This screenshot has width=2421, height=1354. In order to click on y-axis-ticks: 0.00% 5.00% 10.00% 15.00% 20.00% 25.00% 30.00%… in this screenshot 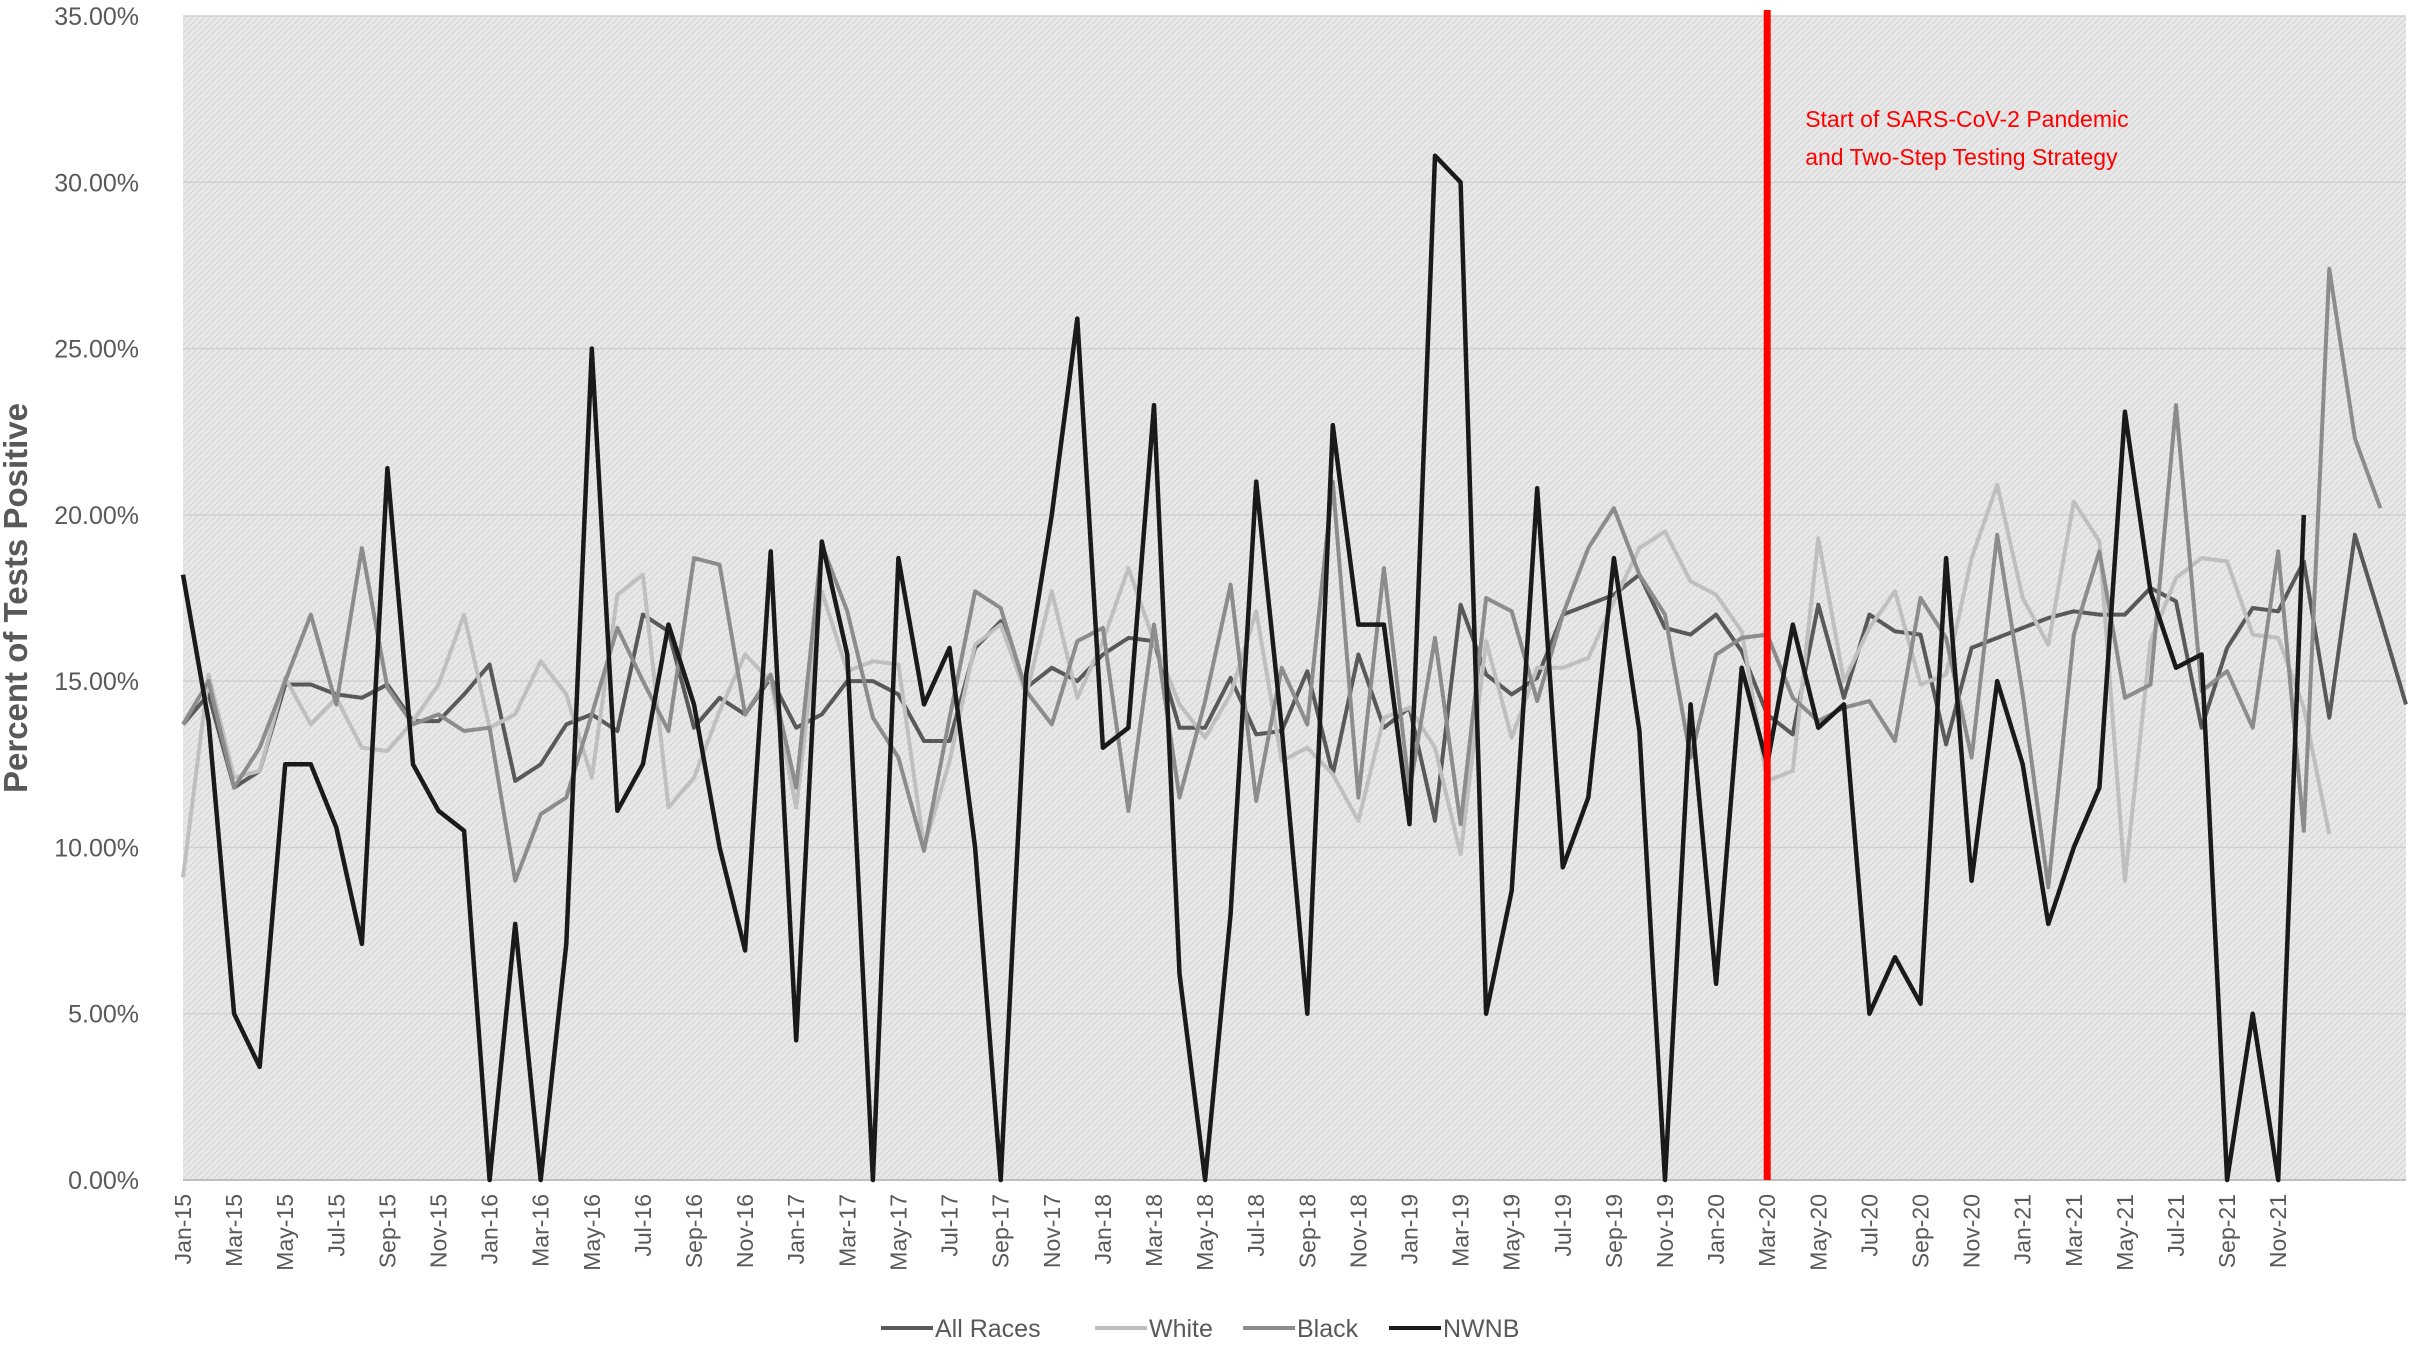, I will do `click(96, 599)`.